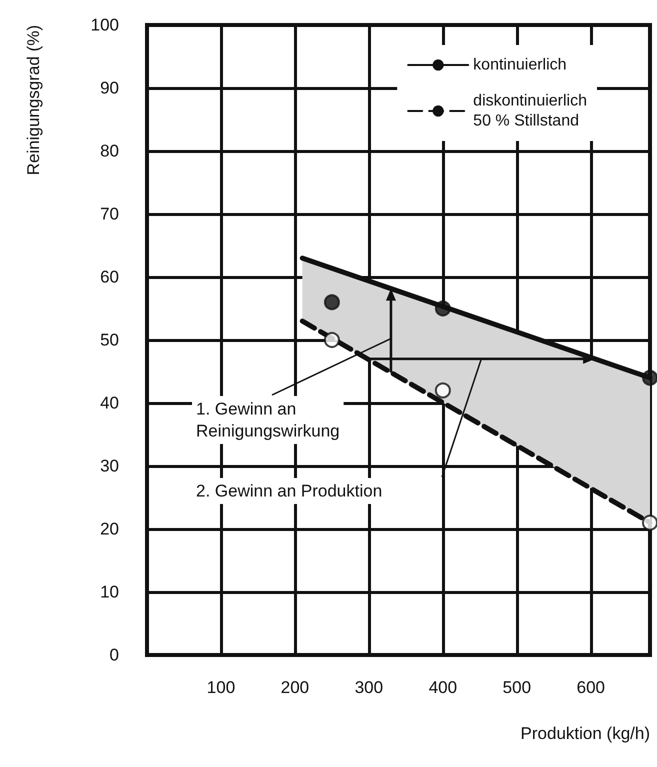 The height and width of the screenshot is (767, 657). What do you see at coordinates (109, 466) in the screenshot?
I see `y-tick-label: 30` at bounding box center [109, 466].